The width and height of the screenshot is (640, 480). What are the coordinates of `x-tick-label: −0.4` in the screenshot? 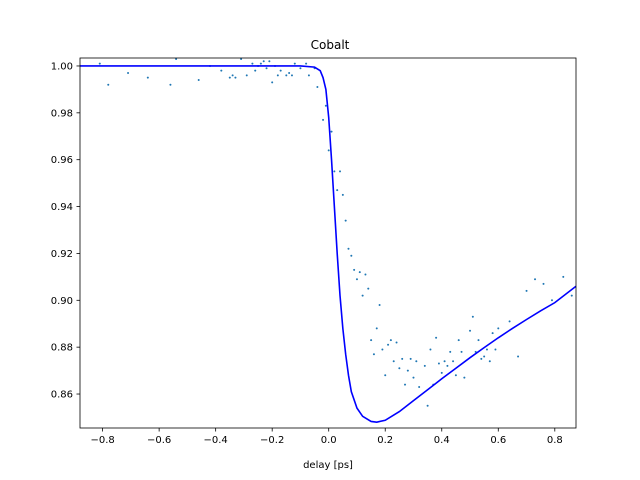 It's located at (216, 440).